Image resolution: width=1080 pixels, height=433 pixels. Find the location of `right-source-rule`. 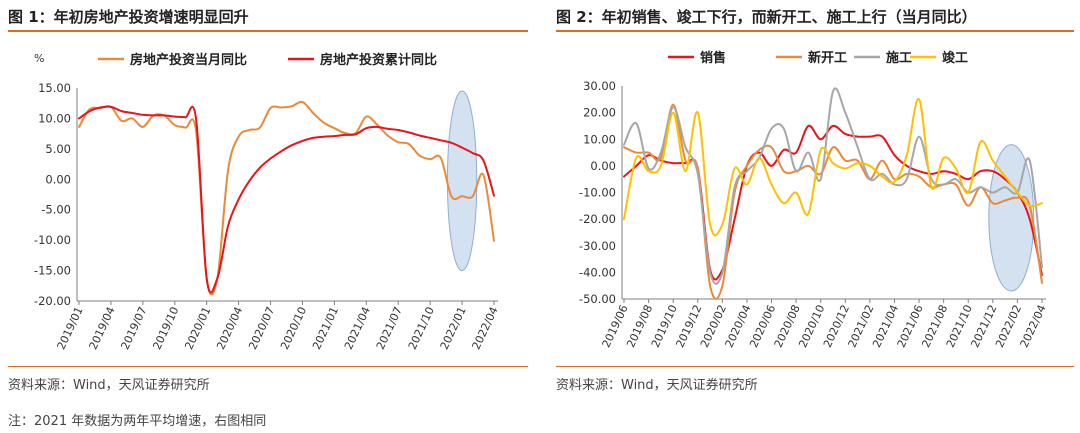

right-source-rule is located at coordinates (815, 366).